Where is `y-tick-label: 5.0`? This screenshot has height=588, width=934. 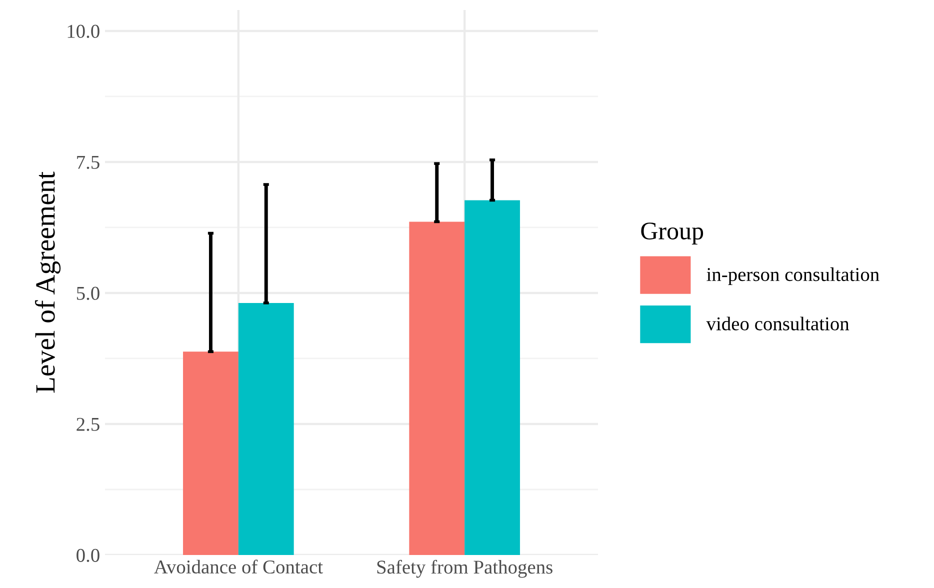 y-tick-label: 5.0 is located at coordinates (88, 293).